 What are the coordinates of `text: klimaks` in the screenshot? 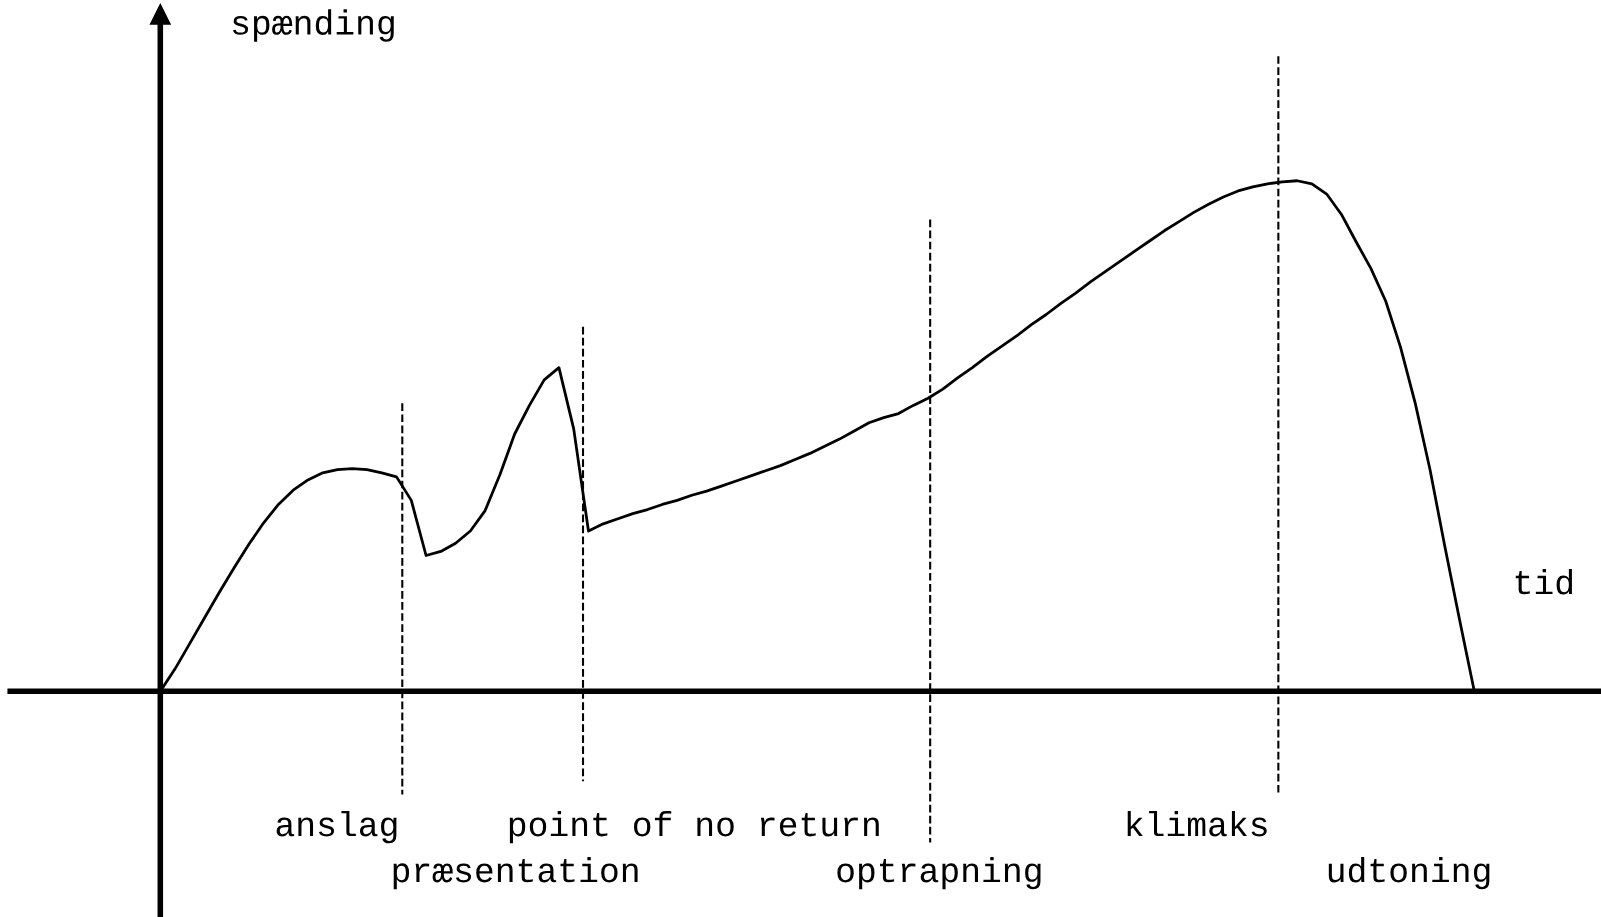 It's located at (1197, 823).